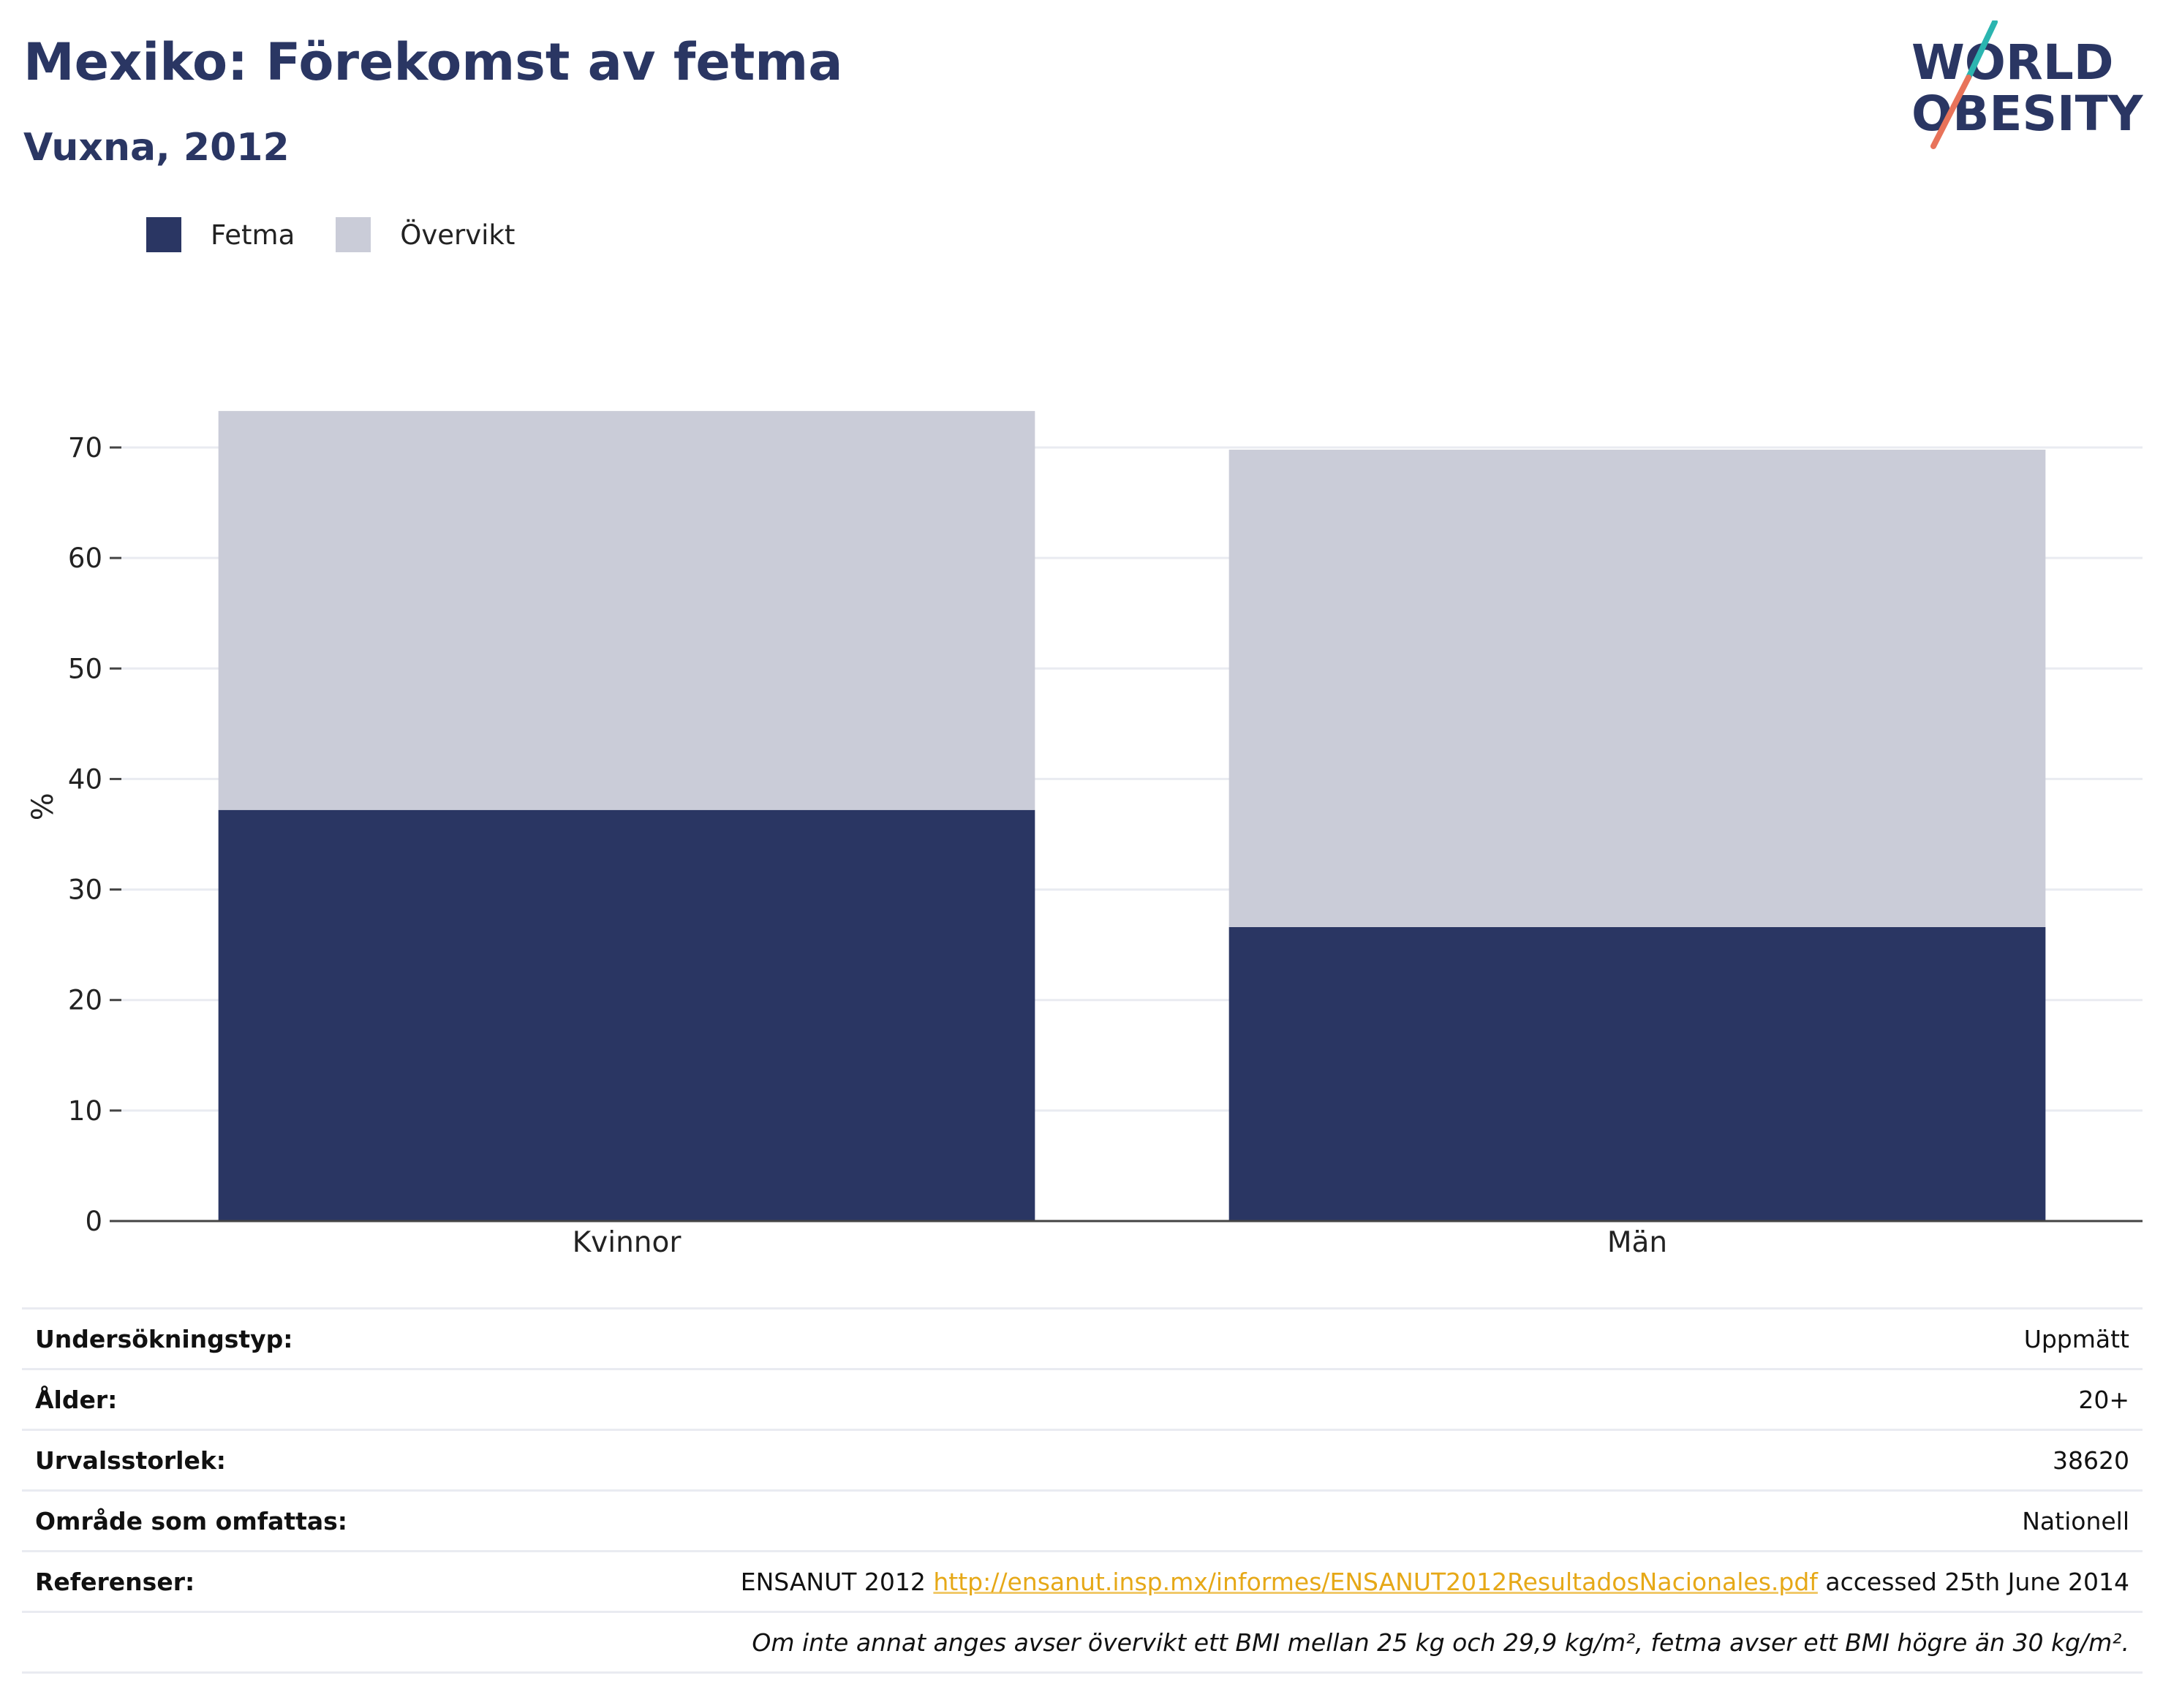 The height and width of the screenshot is (1708, 2163). What do you see at coordinates (837, 1581) in the screenshot?
I see `reference-prefix: ENSANUT 2012` at bounding box center [837, 1581].